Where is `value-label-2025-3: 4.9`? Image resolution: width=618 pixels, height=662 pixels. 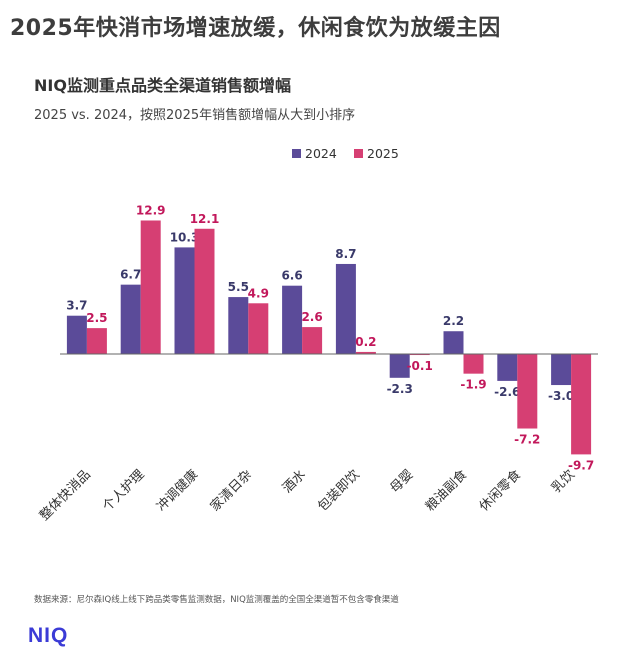 value-label-2025-3: 4.9 is located at coordinates (258, 293).